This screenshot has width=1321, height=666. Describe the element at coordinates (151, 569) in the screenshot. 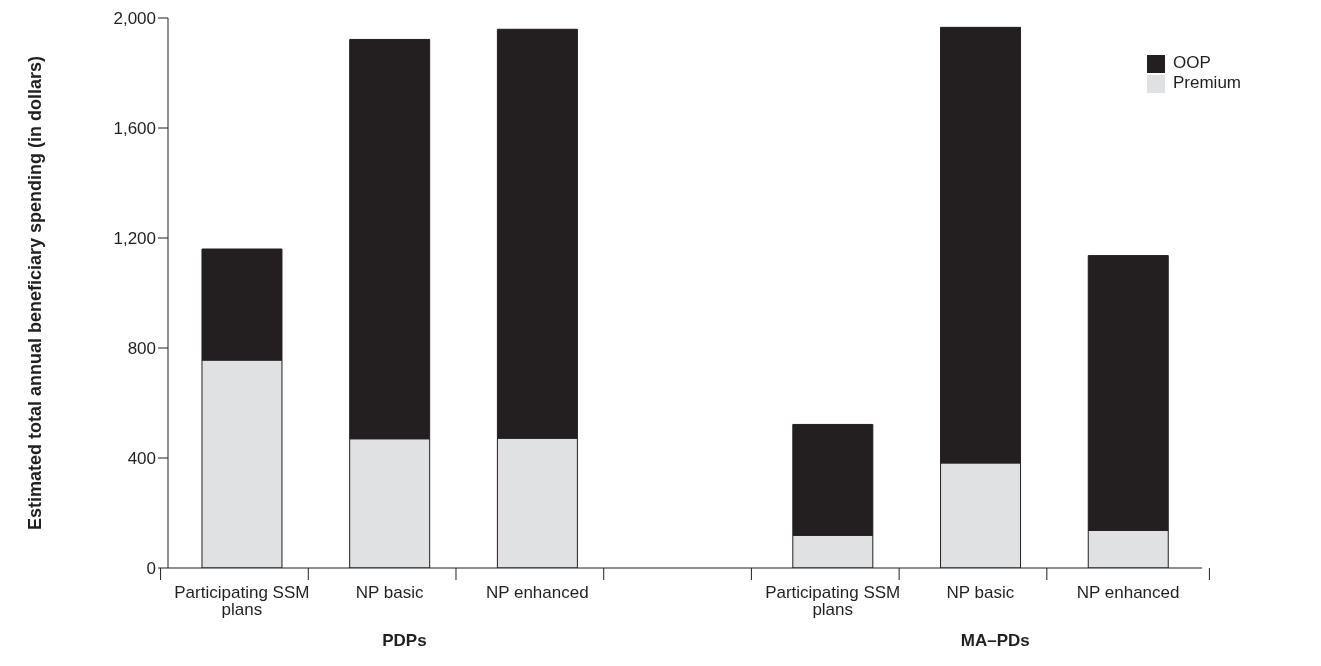

I see `y-tick-label: 0` at that location.